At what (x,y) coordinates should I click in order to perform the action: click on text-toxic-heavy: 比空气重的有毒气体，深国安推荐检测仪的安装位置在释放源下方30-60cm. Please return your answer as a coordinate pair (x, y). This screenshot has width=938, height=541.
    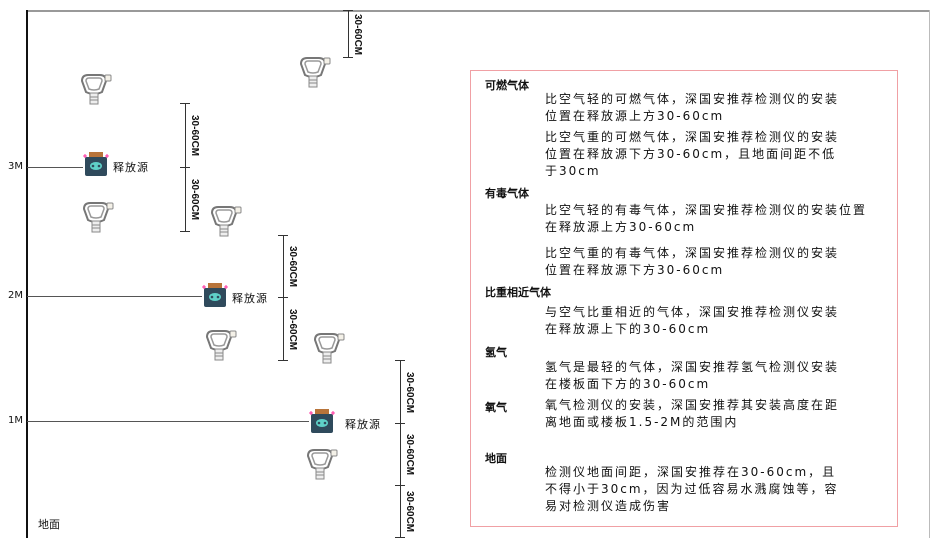
    Looking at the image, I should click on (692, 261).